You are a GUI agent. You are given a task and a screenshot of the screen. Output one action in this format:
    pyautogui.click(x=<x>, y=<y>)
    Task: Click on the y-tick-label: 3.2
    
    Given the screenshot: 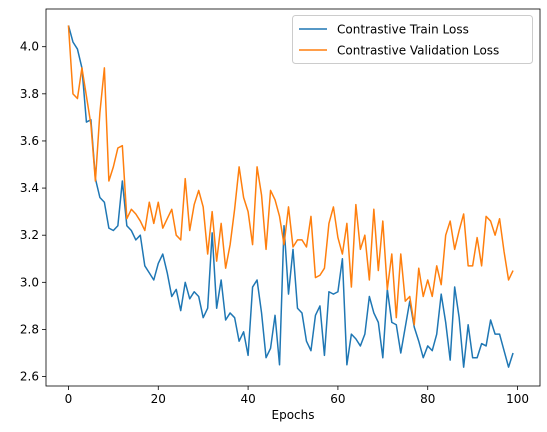 What is the action you would take?
    pyautogui.click(x=29, y=235)
    